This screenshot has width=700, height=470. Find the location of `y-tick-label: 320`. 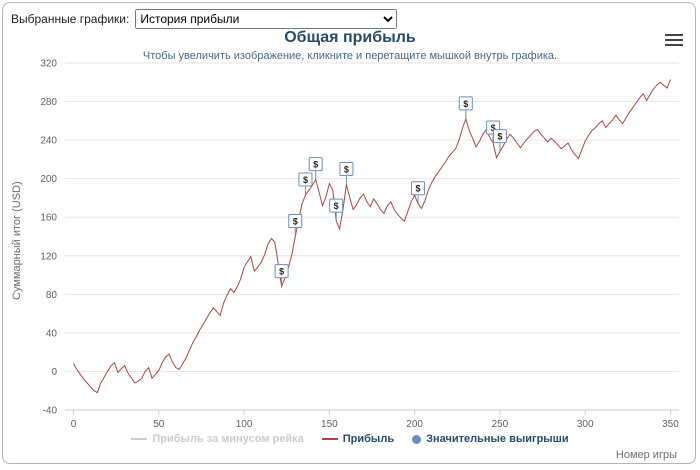

y-tick-label: 320 is located at coordinates (48, 64).